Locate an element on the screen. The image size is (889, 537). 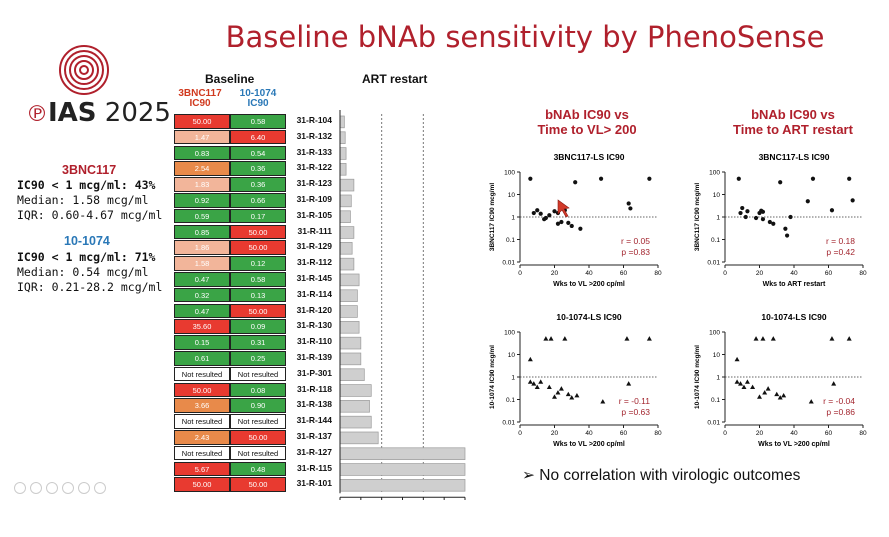
table-cell-3bnc117: 1.83 is located at coordinates (202, 184).